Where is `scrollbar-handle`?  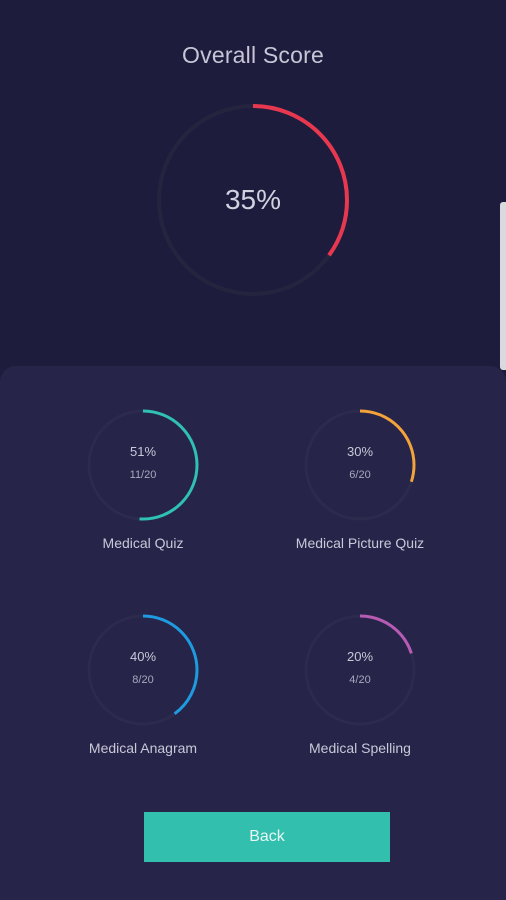
scrollbar-handle is located at coordinates (503, 286).